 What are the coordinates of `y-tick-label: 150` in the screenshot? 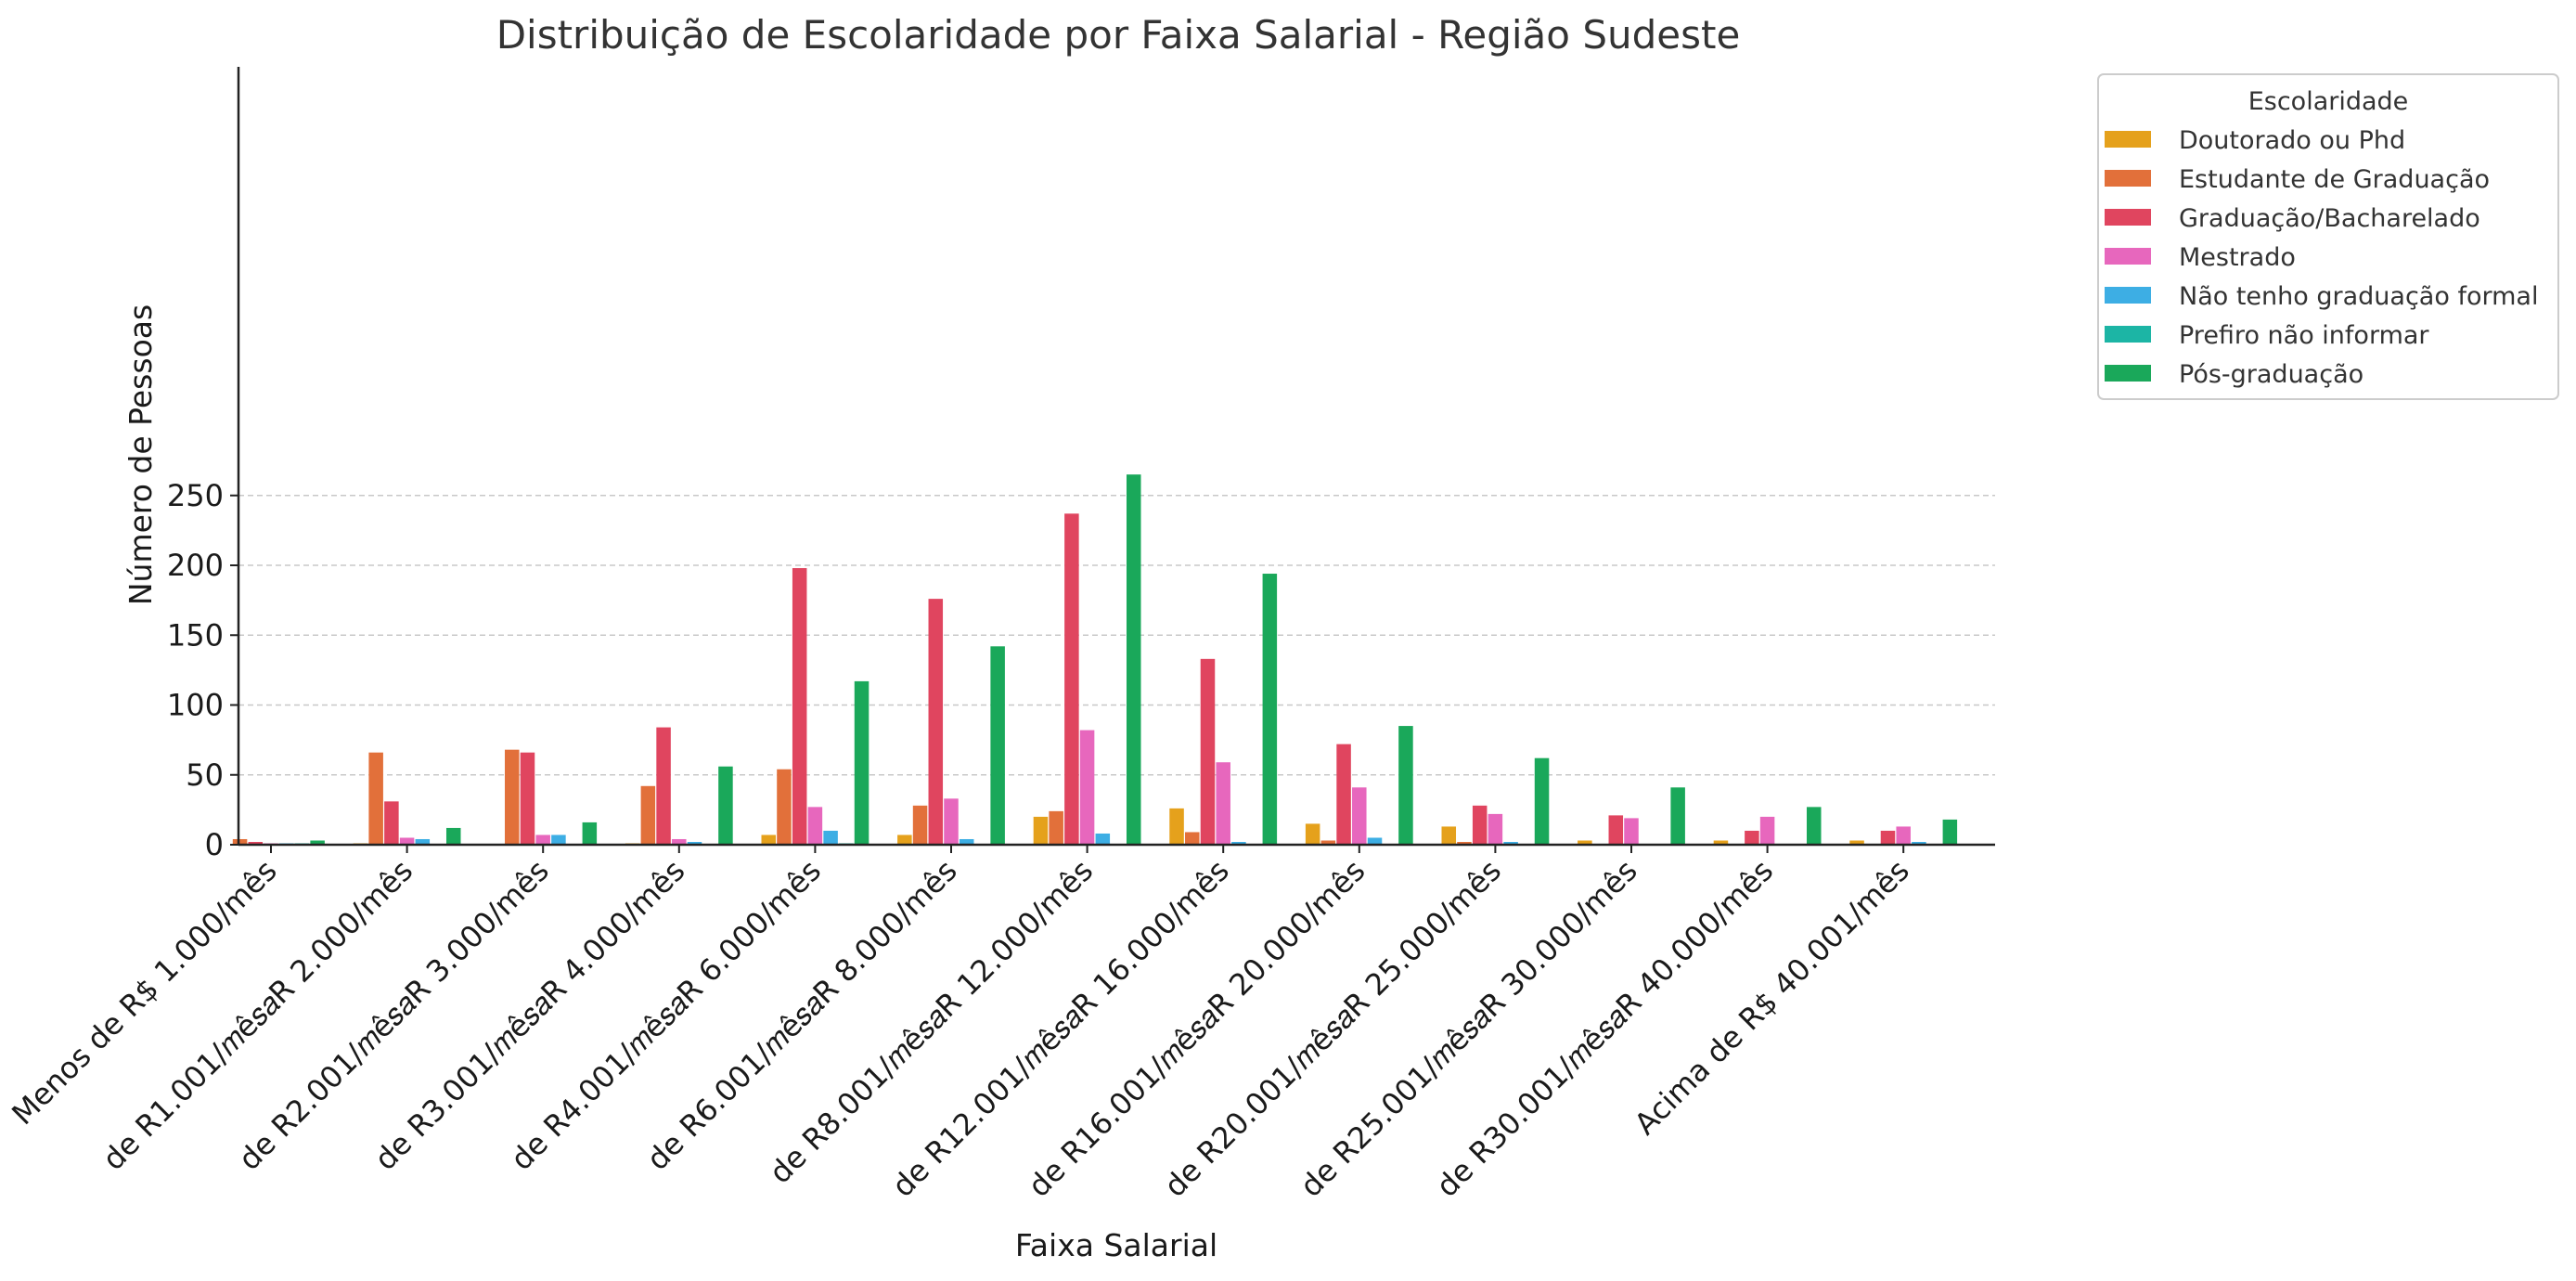 It's located at (195, 635).